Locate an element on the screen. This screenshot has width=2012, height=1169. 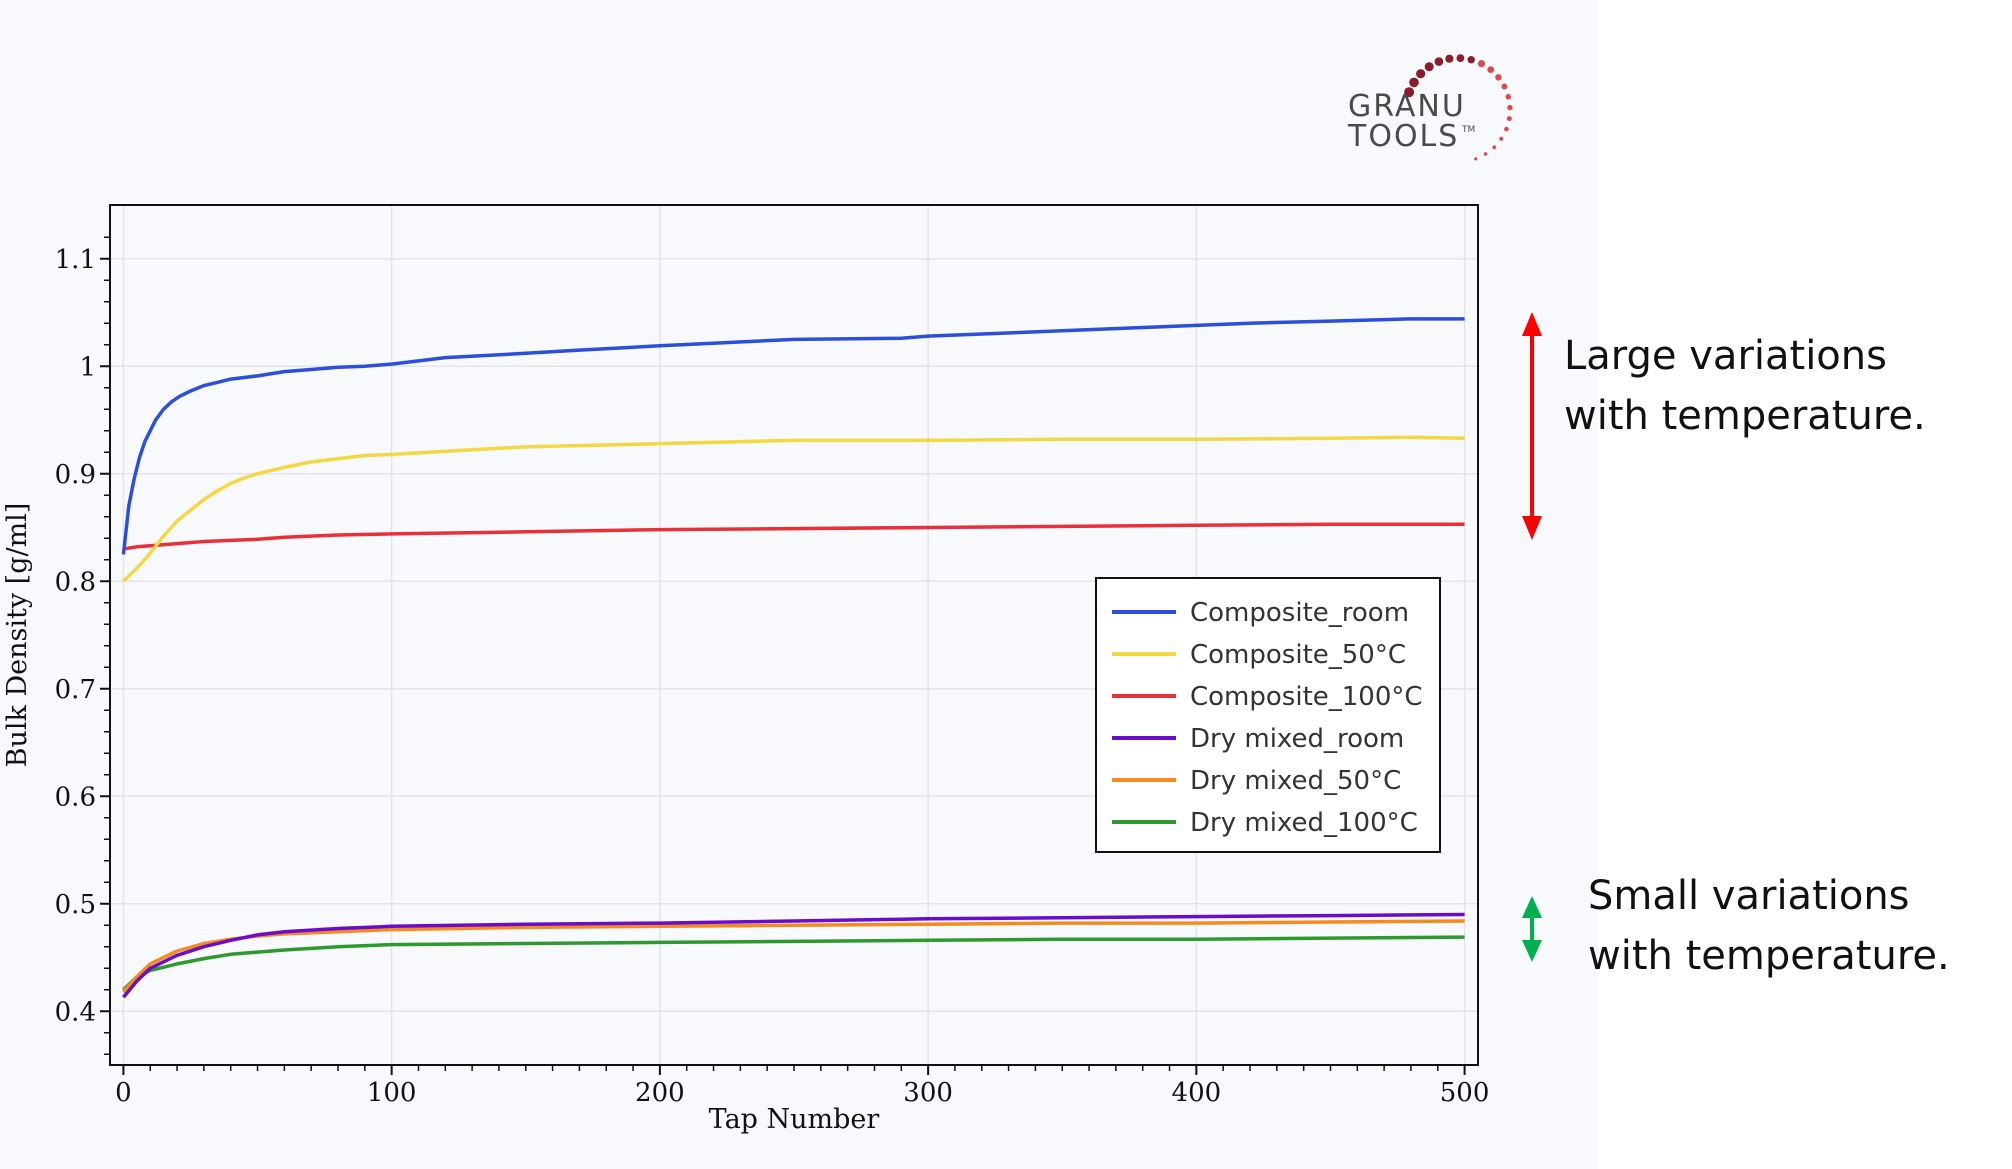
y-tick-label: 1.1 is located at coordinates (75, 260).